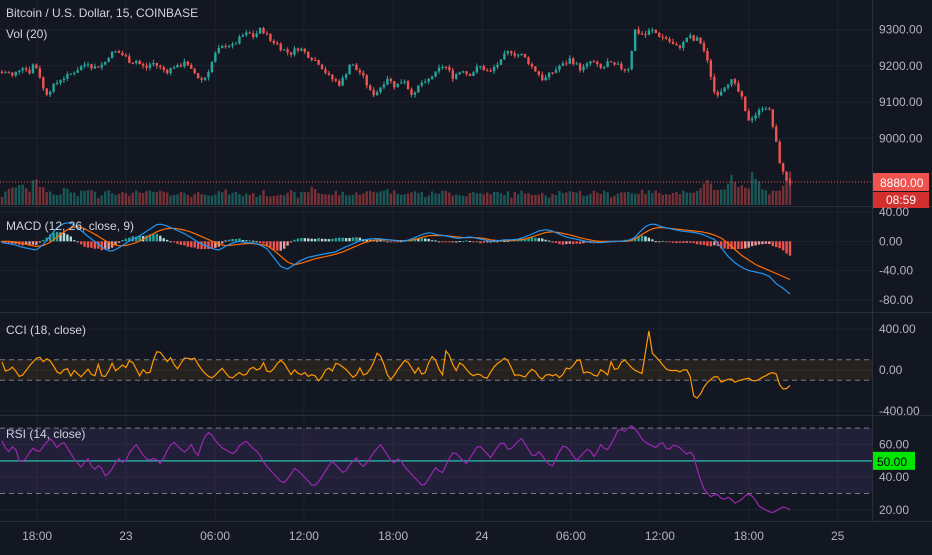  What do you see at coordinates (896, 300) in the screenshot?
I see `price-tick-label: -80.00` at bounding box center [896, 300].